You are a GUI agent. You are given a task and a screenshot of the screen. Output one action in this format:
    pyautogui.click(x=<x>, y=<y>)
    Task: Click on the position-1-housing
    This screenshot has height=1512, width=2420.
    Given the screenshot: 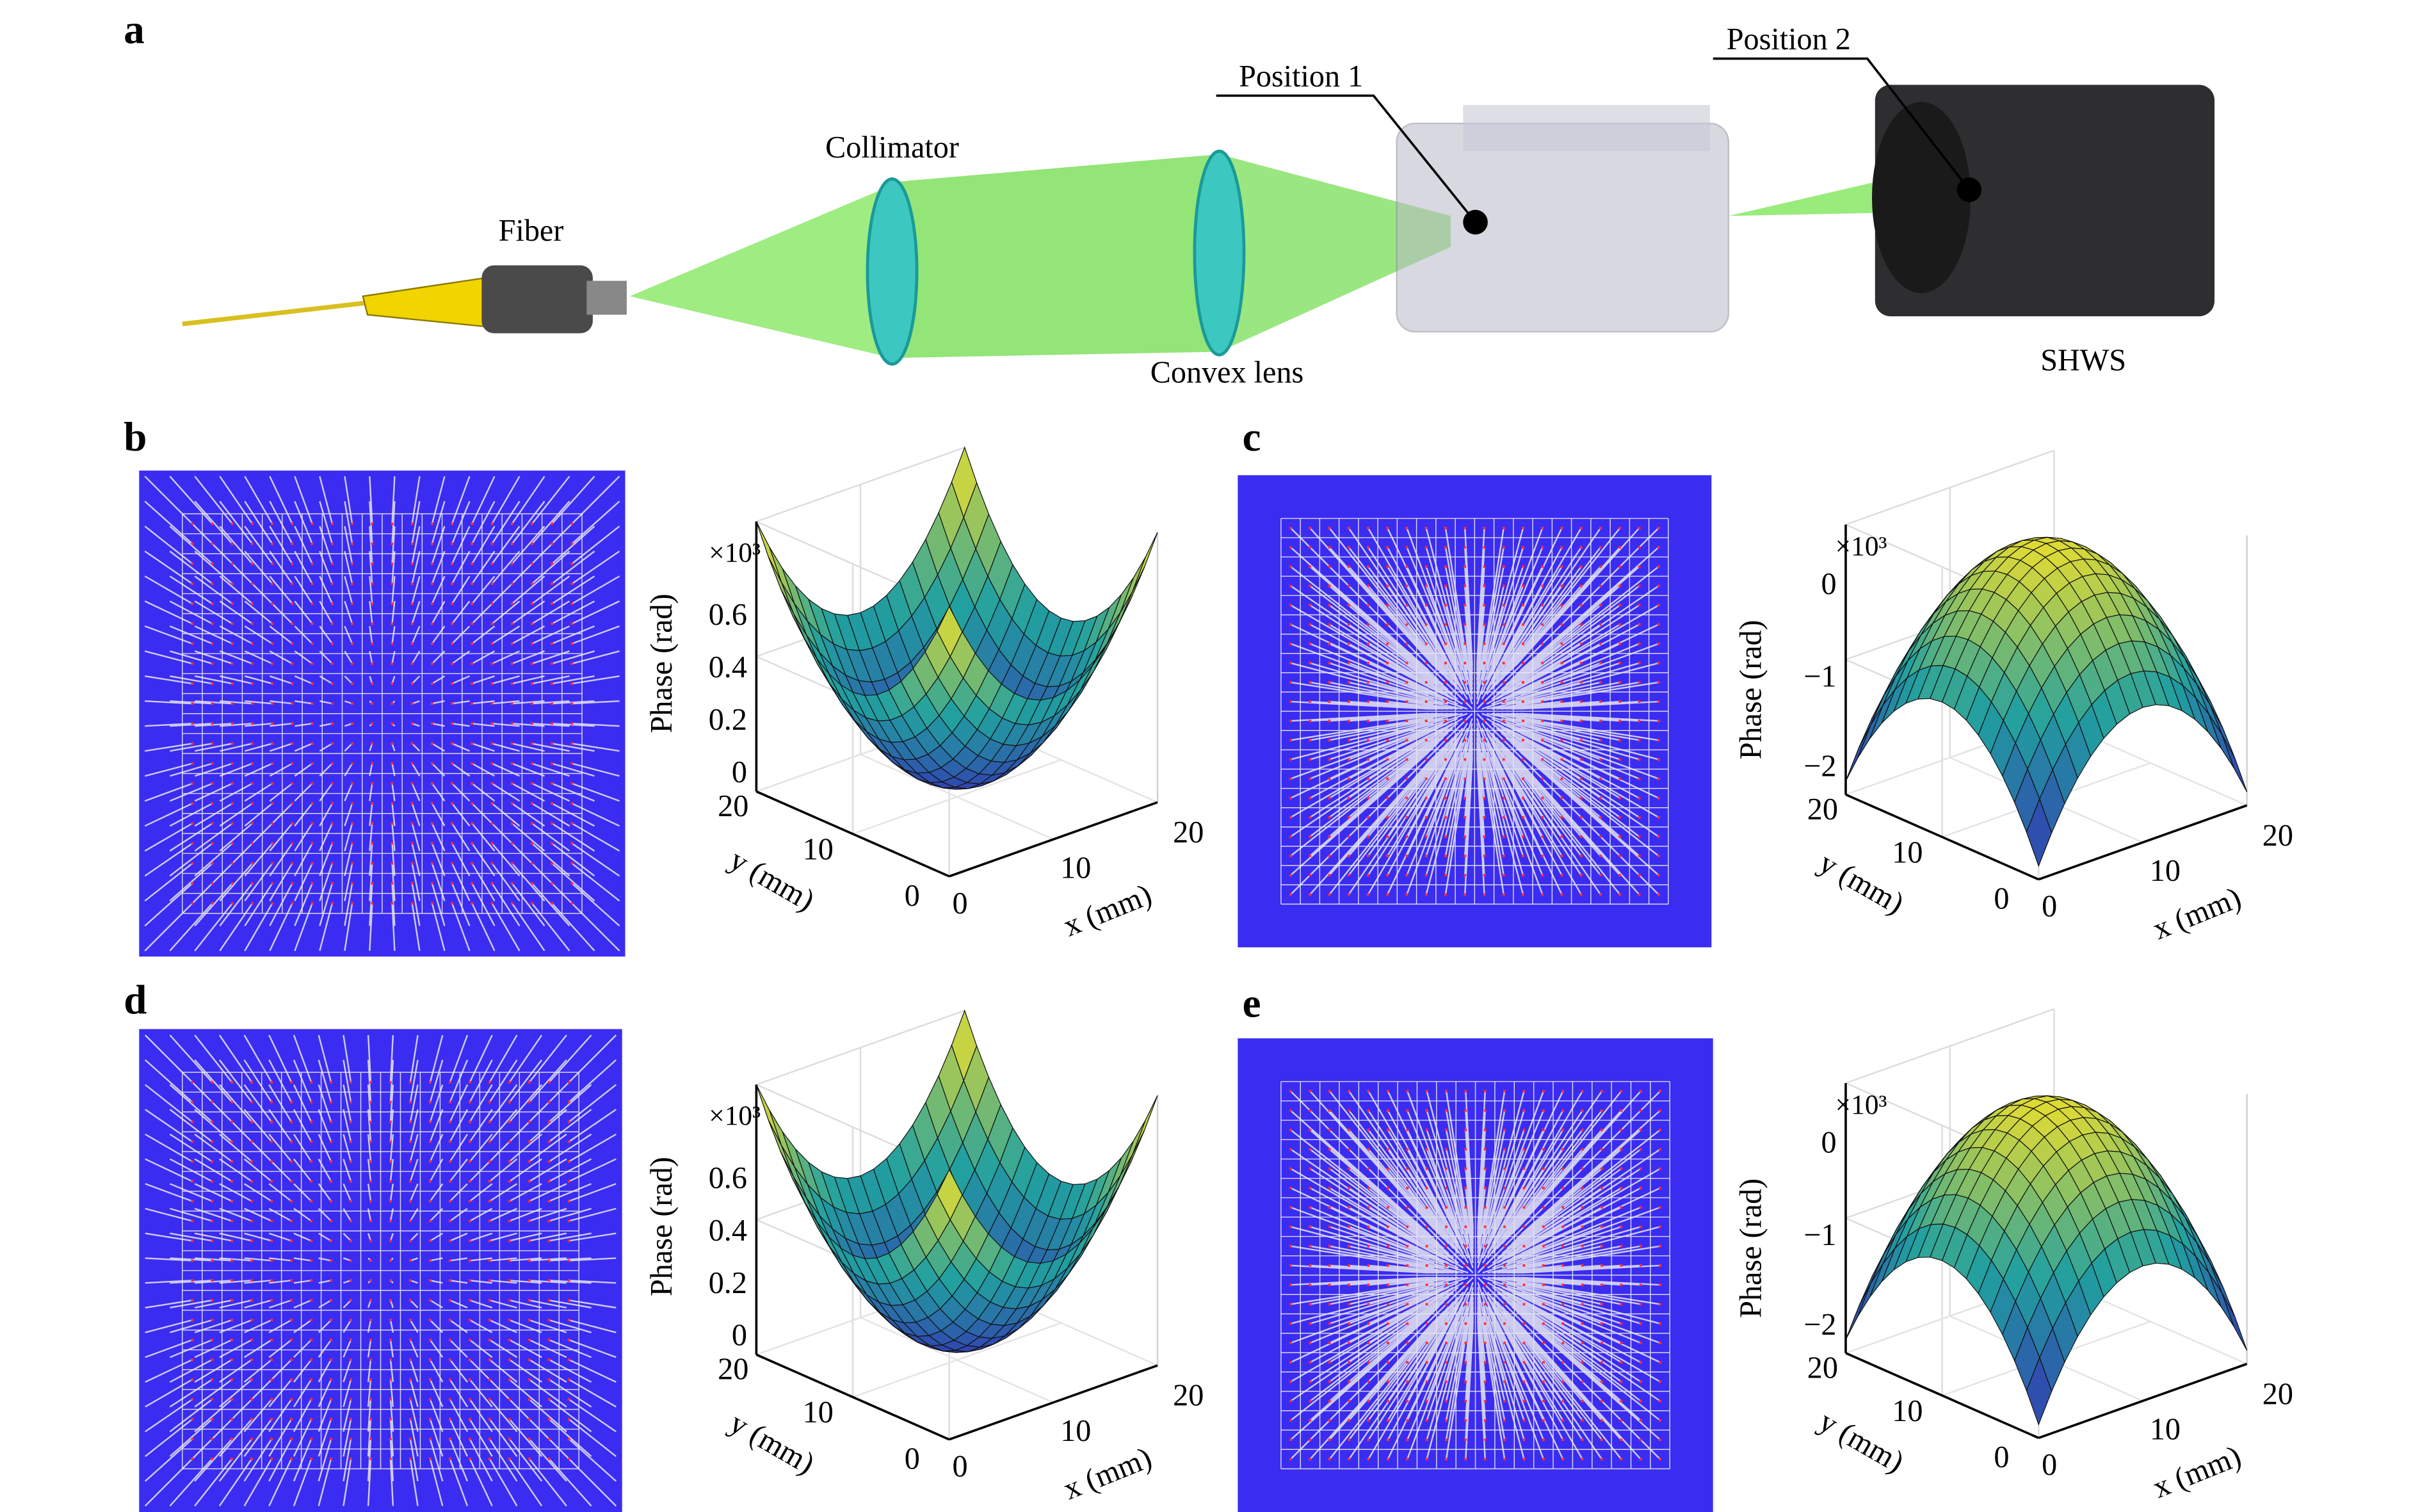 What is the action you would take?
    pyautogui.click(x=1563, y=227)
    